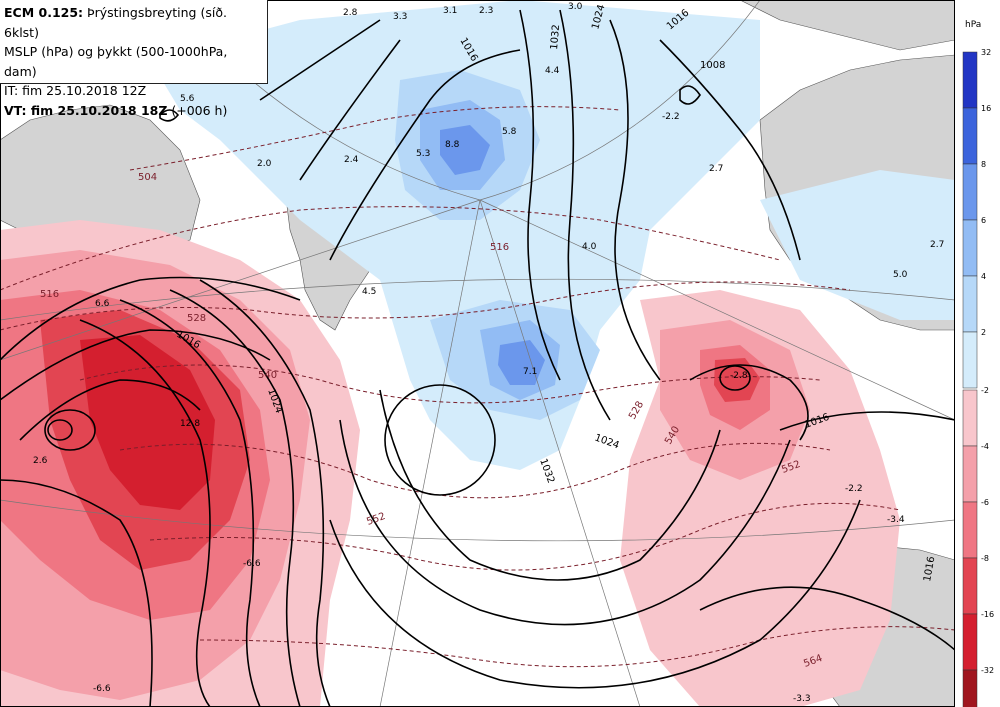 The width and height of the screenshot is (1000, 707). Describe the element at coordinates (252, 564) in the screenshot. I see `pc-label-24: -6.6` at that location.